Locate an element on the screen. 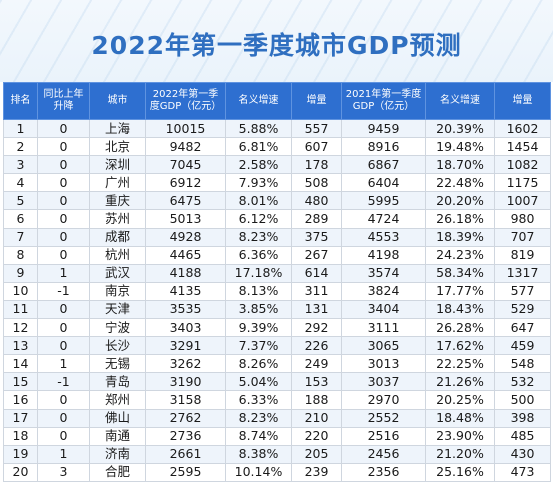 The image size is (553, 501). cell-rank: 19 is located at coordinates (20, 454).